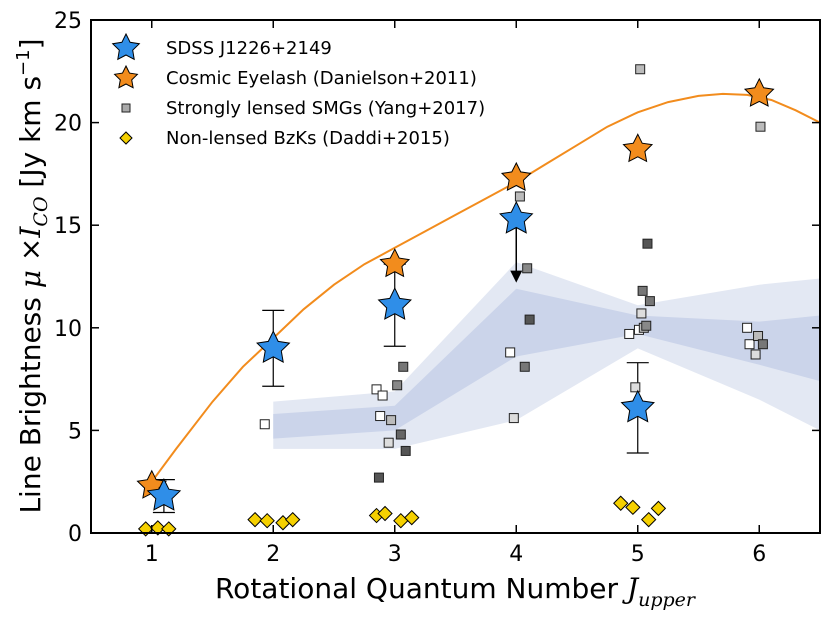  Describe the element at coordinates (638, 554) in the screenshot. I see `x-tick-label: 5` at that location.